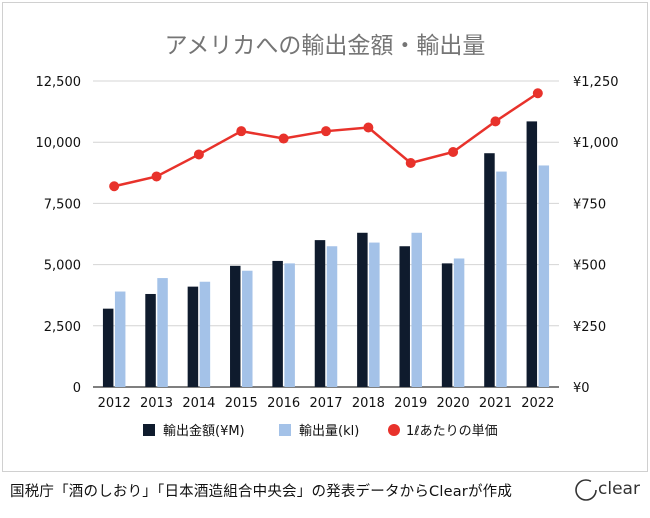  I want to click on right-tick-label: ¥1,250, so click(596, 82).